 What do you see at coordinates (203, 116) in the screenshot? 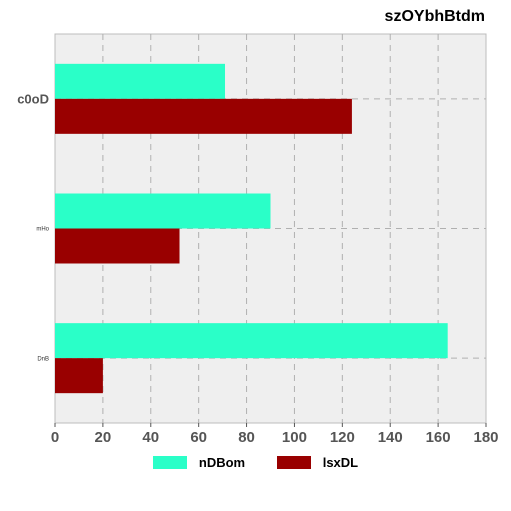
I see `bar-lsxDL-c0oD` at bounding box center [203, 116].